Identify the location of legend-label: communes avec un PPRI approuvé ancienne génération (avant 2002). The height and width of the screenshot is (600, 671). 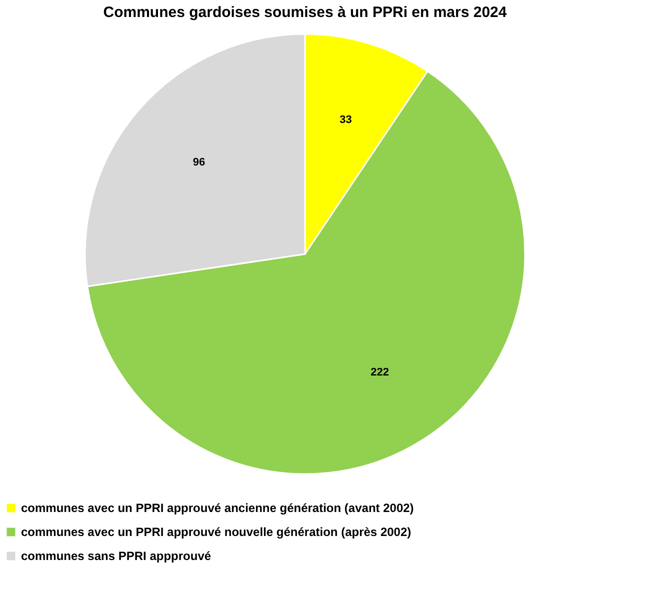
(217, 508).